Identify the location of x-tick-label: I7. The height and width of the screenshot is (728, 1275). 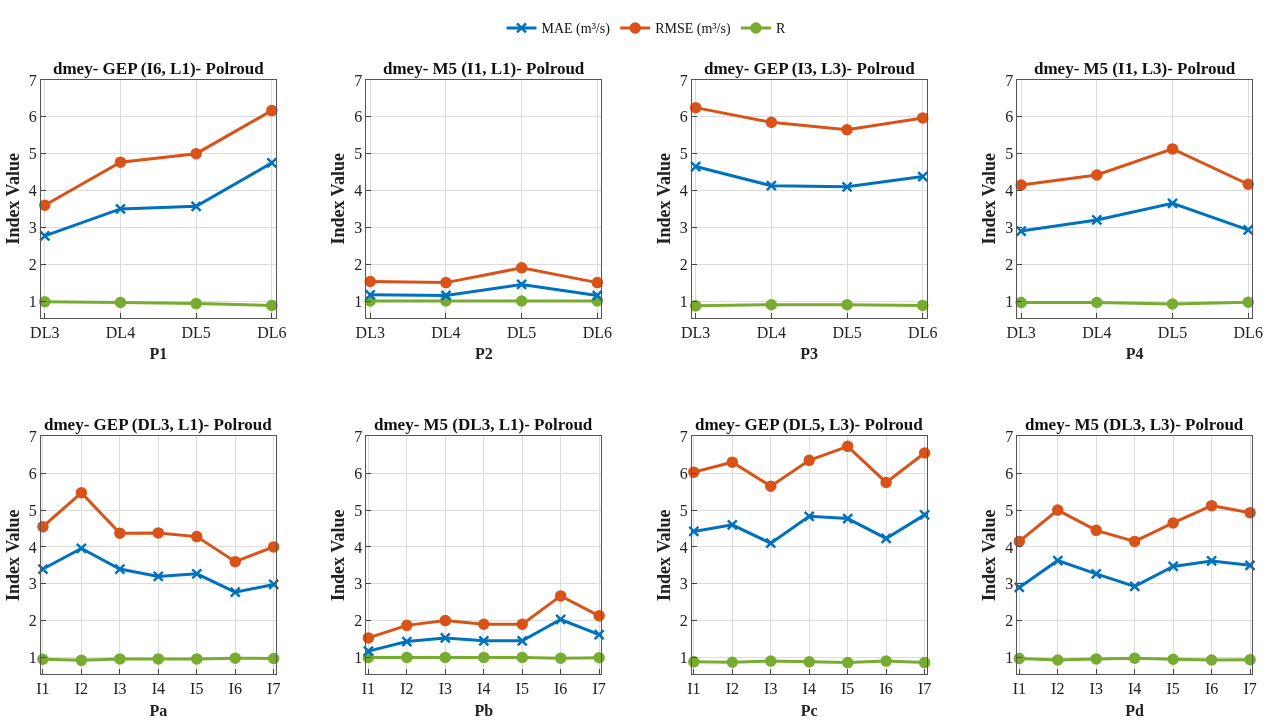
(924, 689).